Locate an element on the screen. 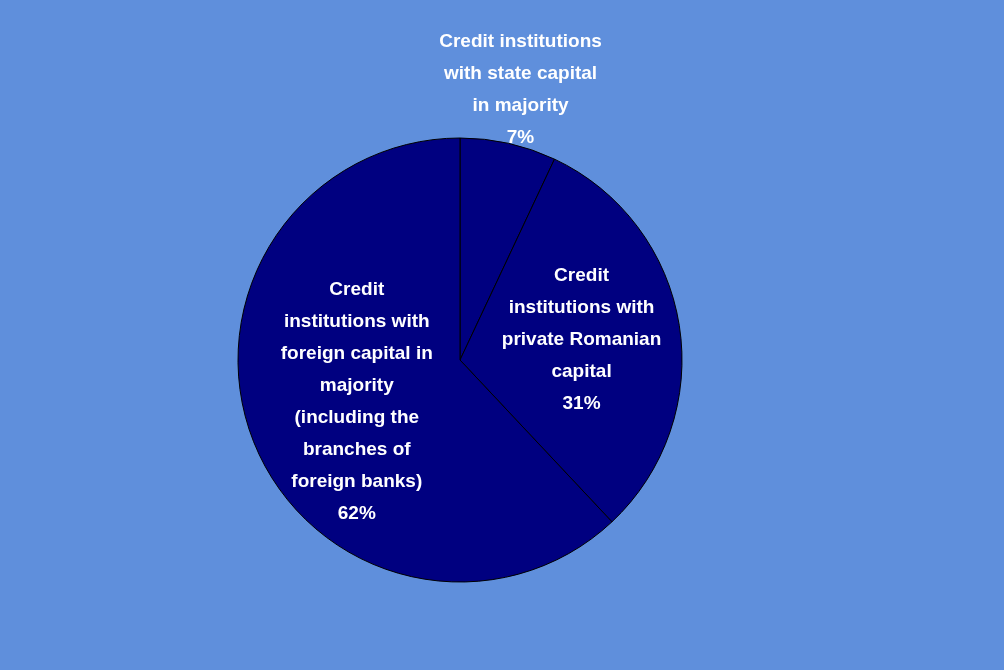 The height and width of the screenshot is (670, 1004). data-label: 31% is located at coordinates (581, 403).